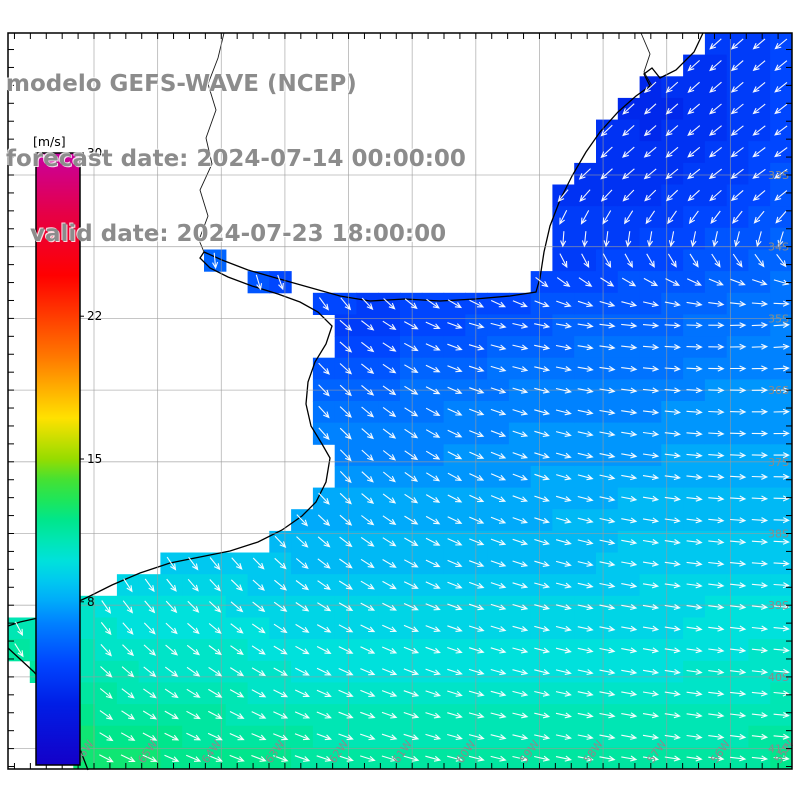 This screenshot has height=800, width=800. I want to click on colorbar-tick-label: 30, so click(94, 153).